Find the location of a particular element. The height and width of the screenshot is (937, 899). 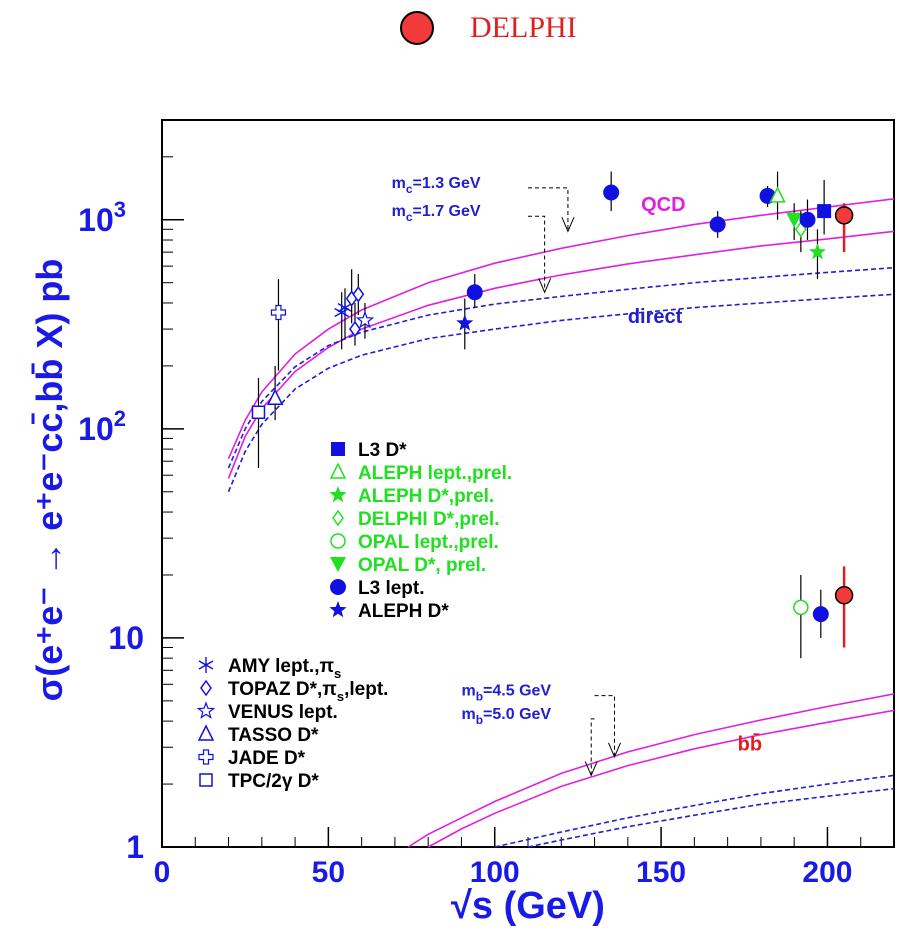

legend-label: TASSO D* is located at coordinates (273, 735).